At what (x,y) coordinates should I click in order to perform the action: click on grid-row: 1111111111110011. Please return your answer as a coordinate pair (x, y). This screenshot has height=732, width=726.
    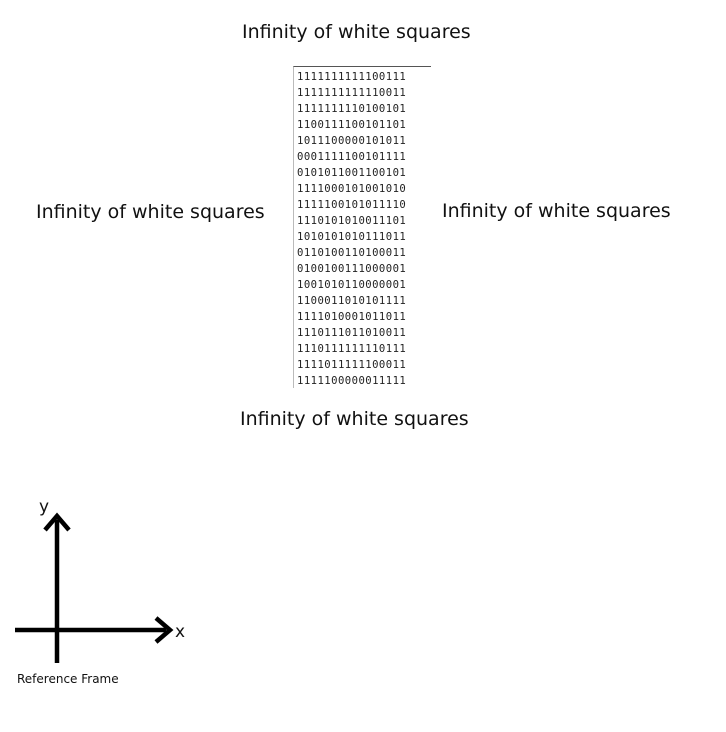
    Looking at the image, I should click on (352, 93).